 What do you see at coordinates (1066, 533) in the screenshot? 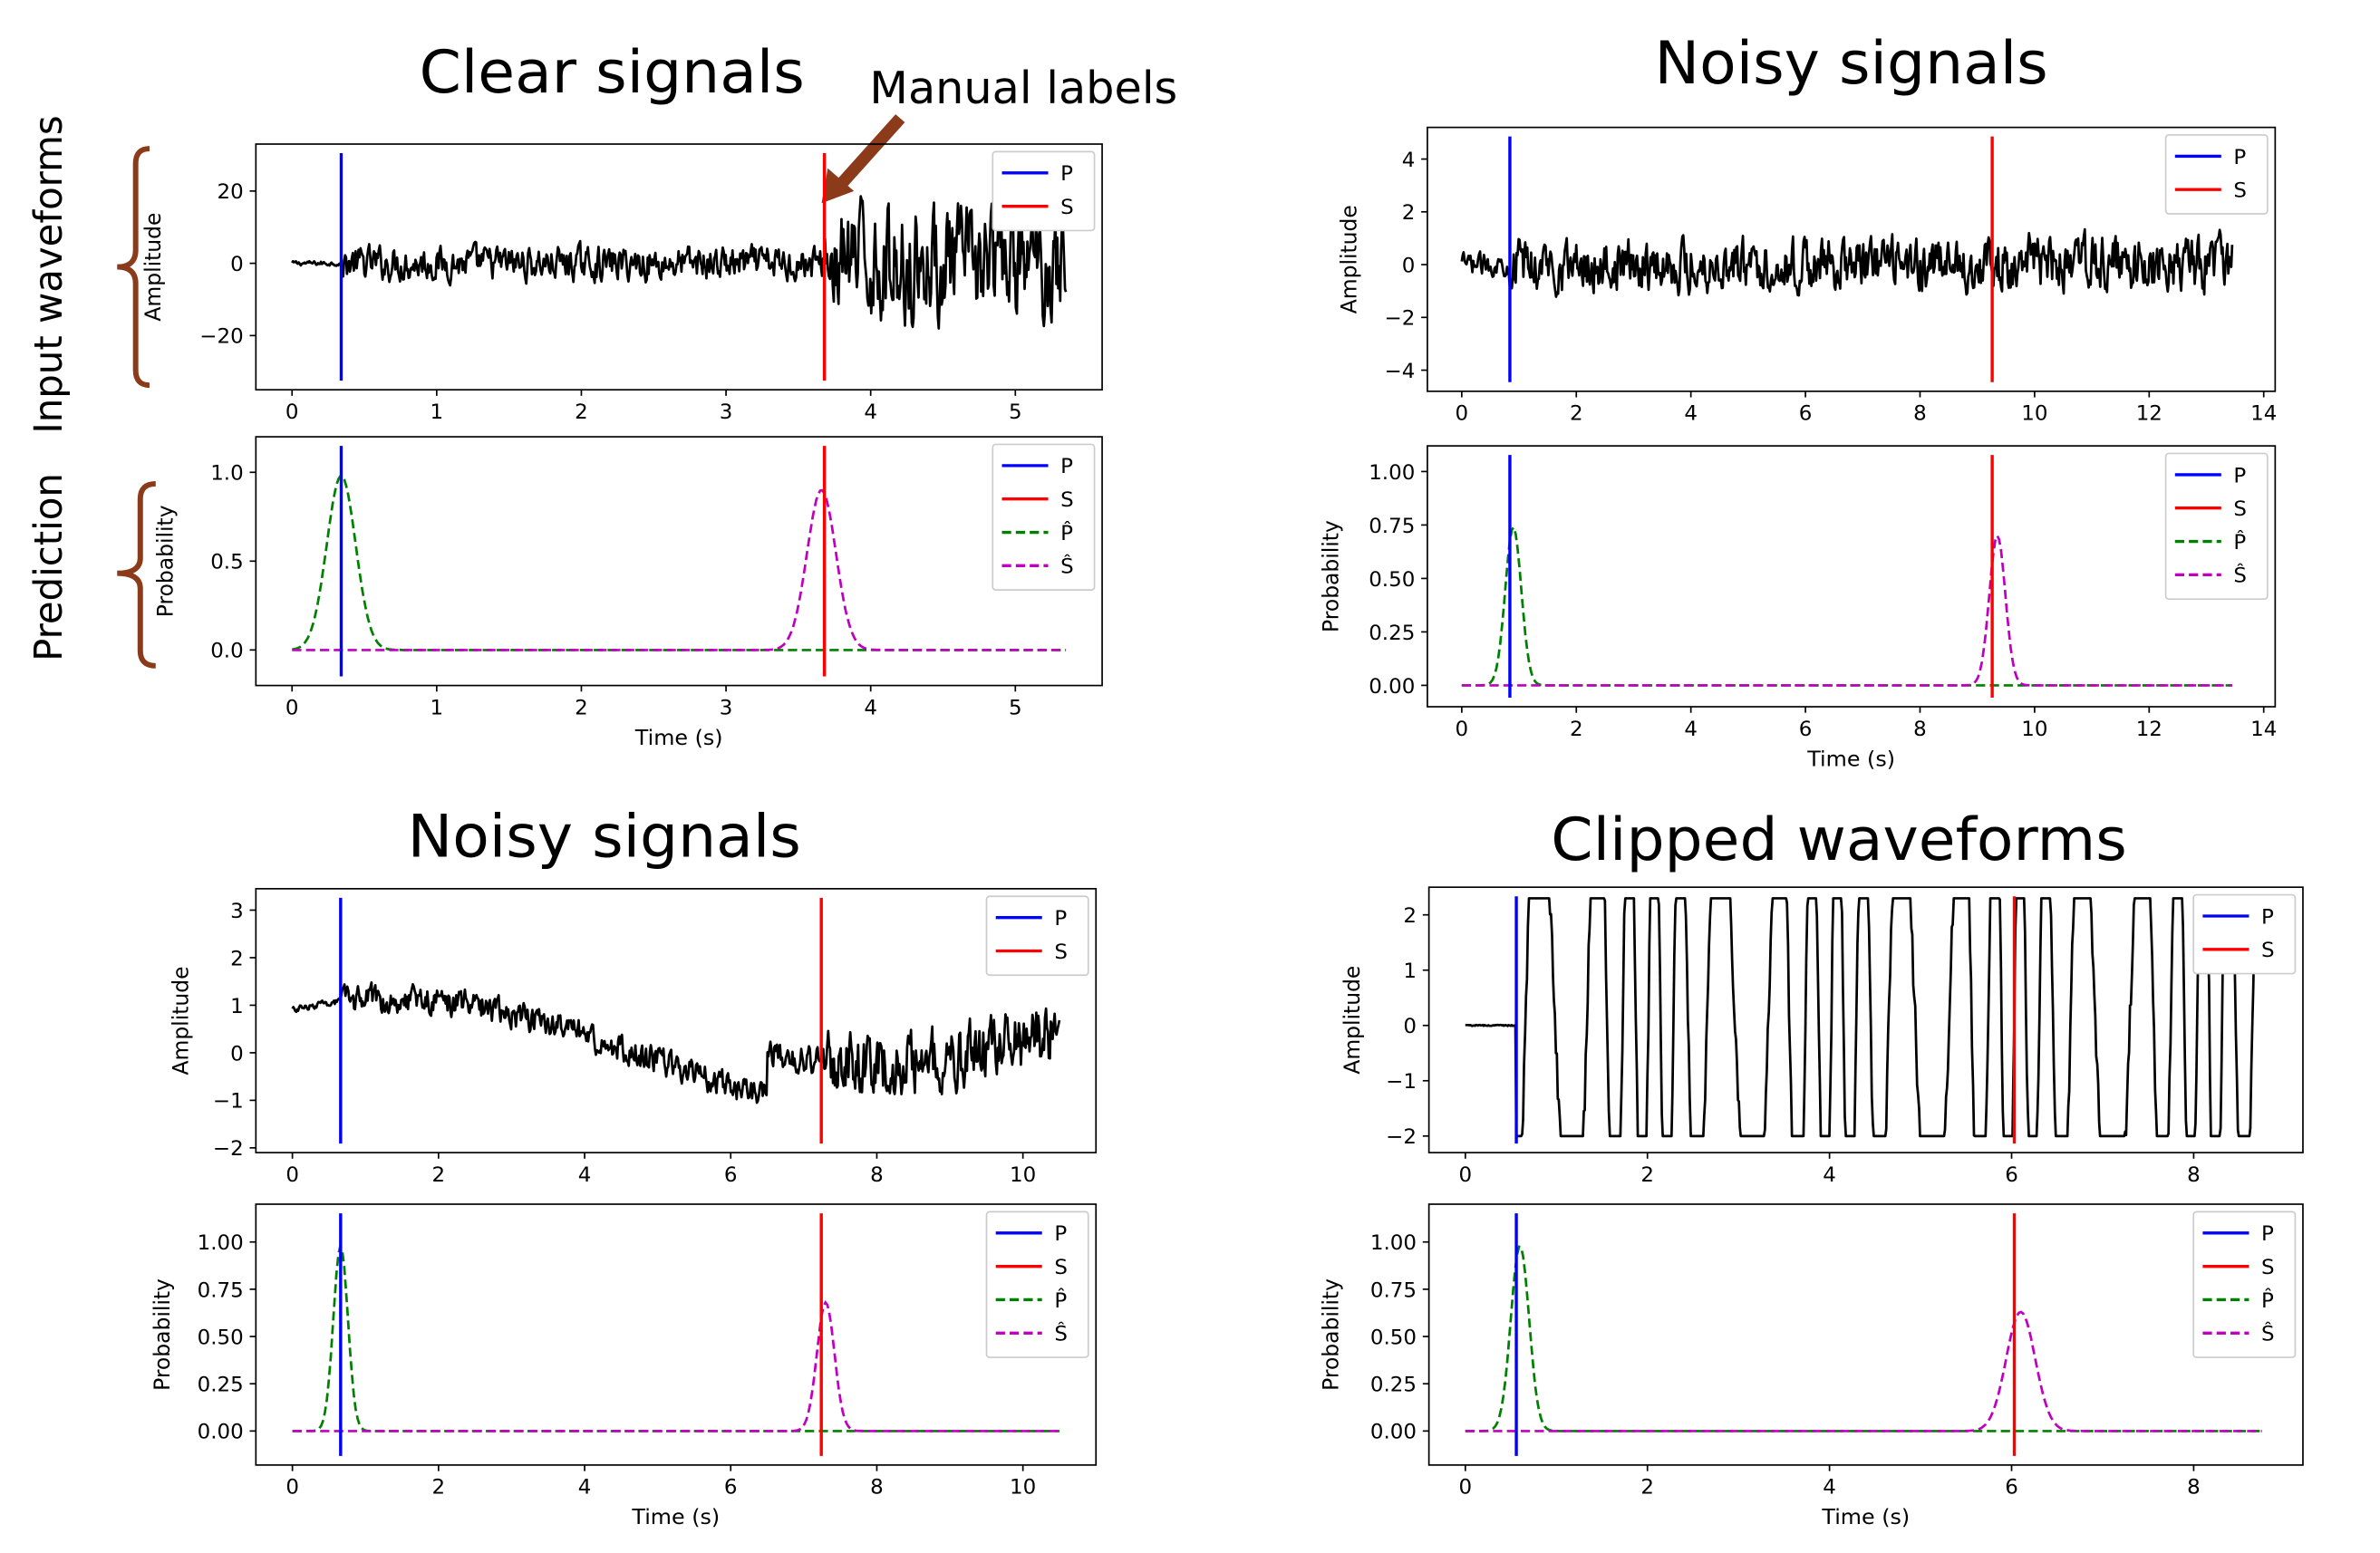
I see `legend-label-p-hat: P̂` at bounding box center [1066, 533].